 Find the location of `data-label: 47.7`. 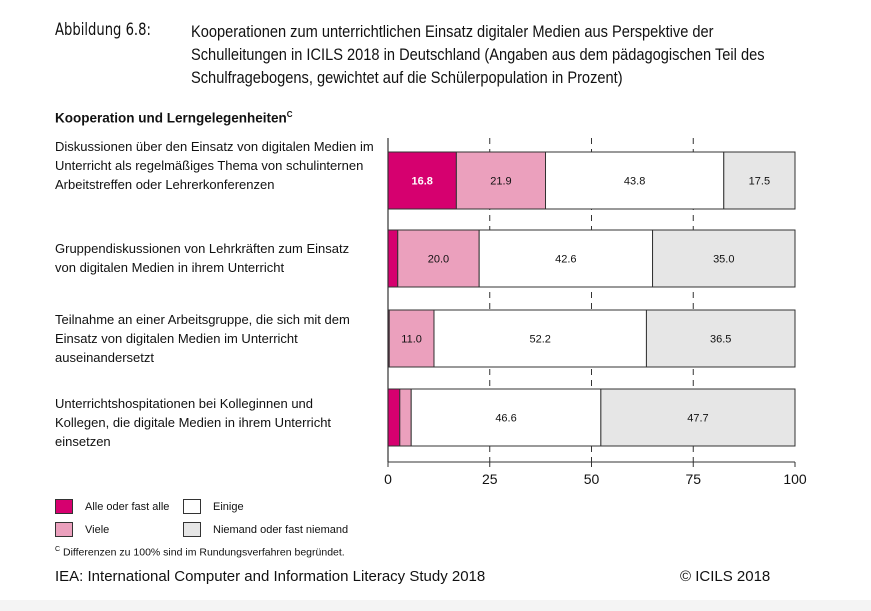

data-label: 47.7 is located at coordinates (697, 419).